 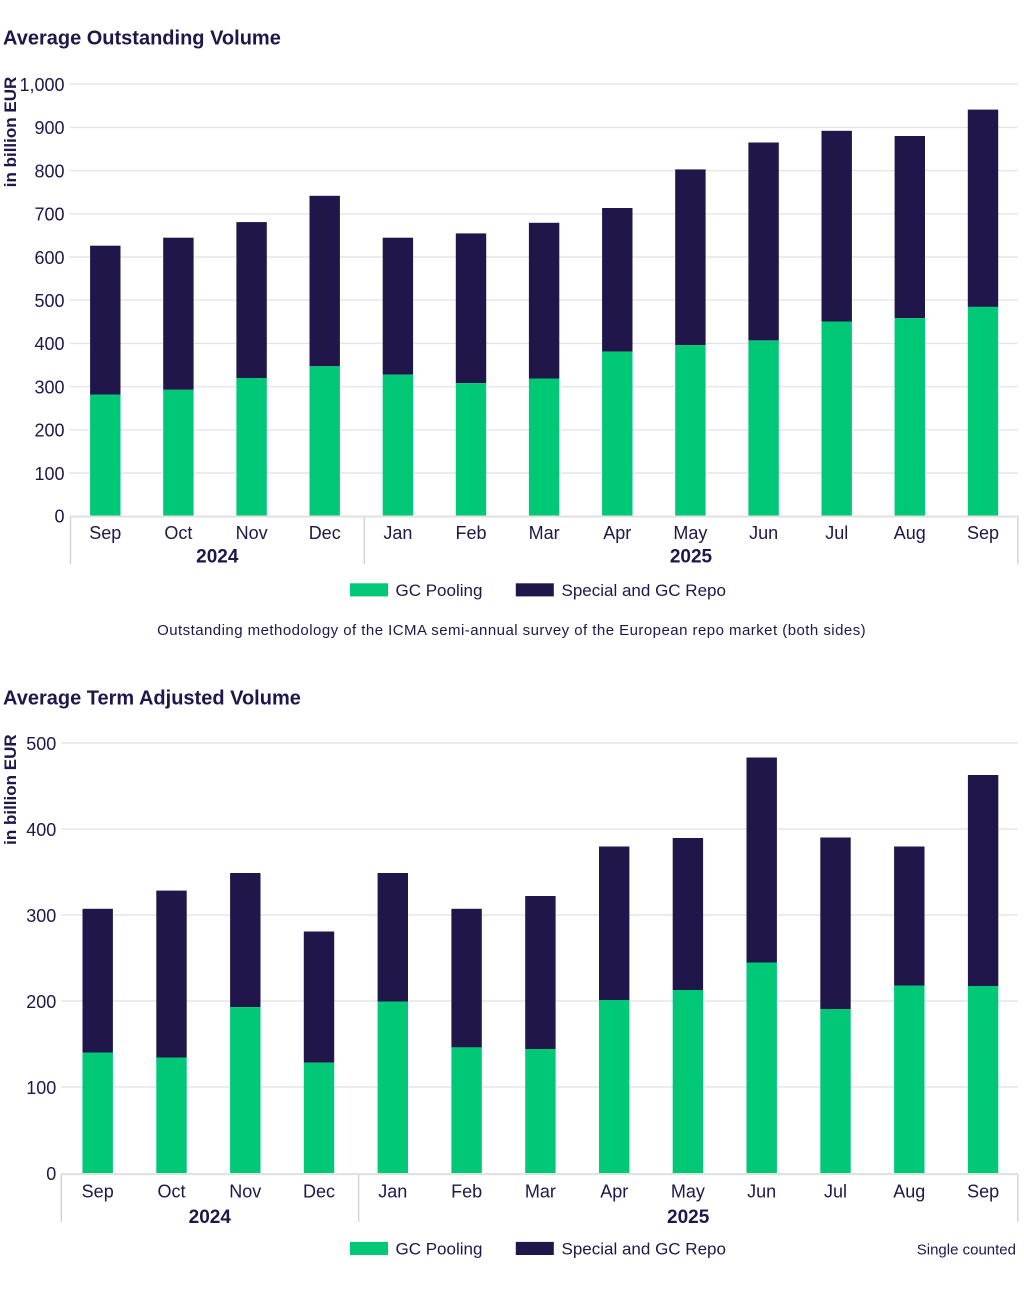 I want to click on svg-text: 900, so click(x=49, y=128).